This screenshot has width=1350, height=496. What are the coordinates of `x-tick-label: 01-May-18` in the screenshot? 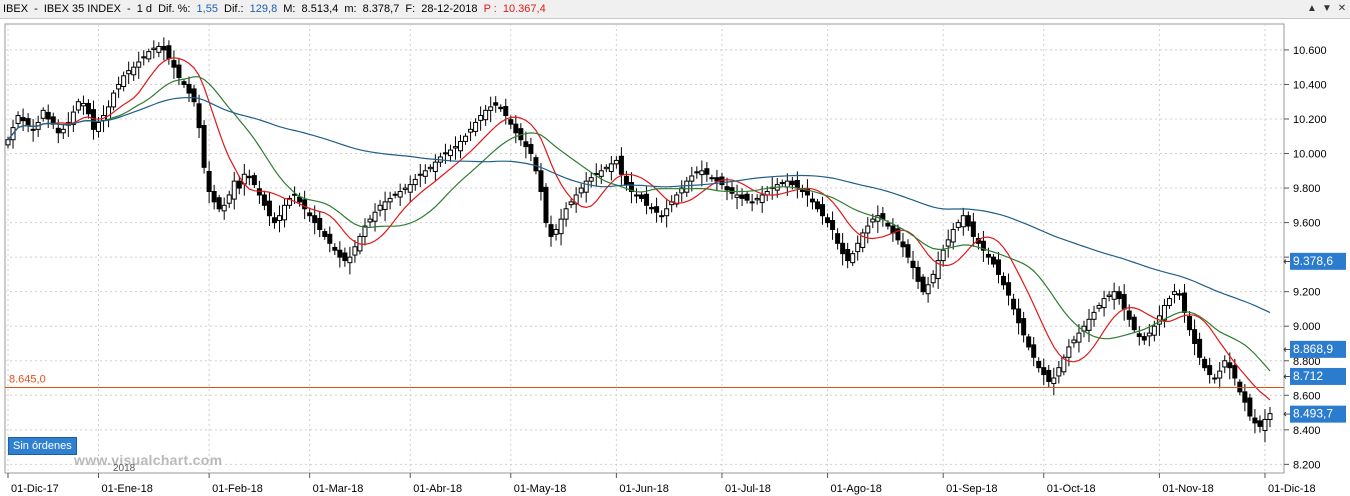 It's located at (540, 489).